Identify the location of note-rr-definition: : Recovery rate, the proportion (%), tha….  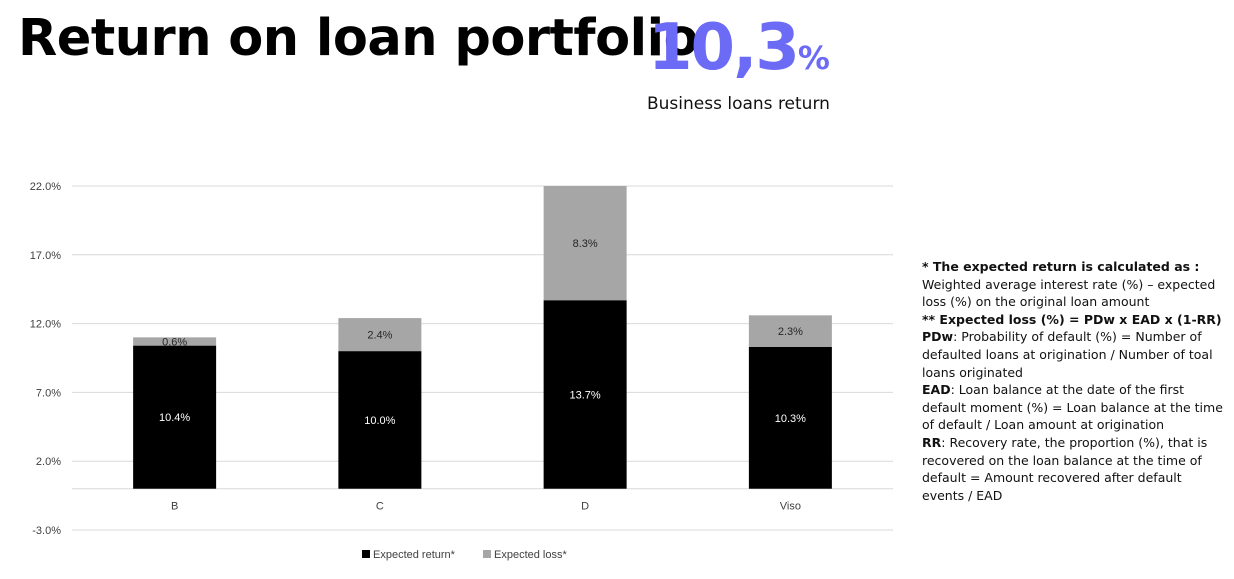
(1065, 468).